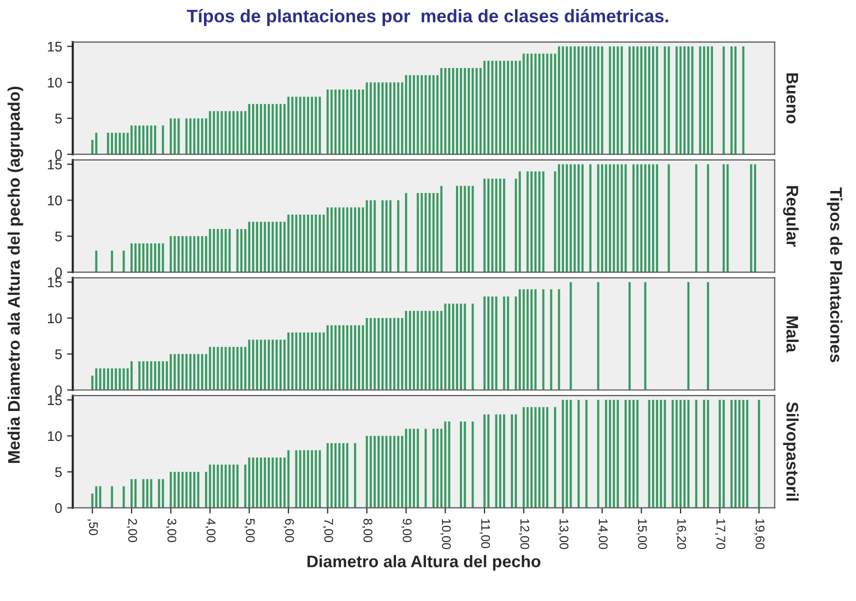 This screenshot has height=601, width=856. What do you see at coordinates (427, 17) in the screenshot?
I see `chart-title: Típos de plantaciones por media de clases diámetricas.` at bounding box center [427, 17].